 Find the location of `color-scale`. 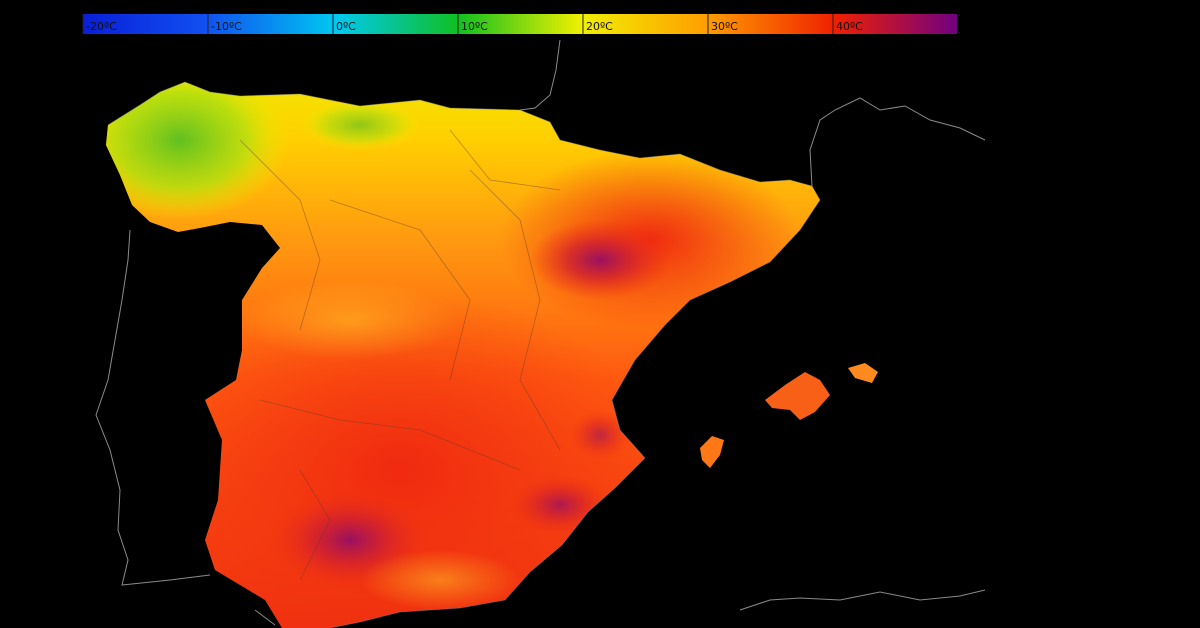

color-scale is located at coordinates (520, 24).